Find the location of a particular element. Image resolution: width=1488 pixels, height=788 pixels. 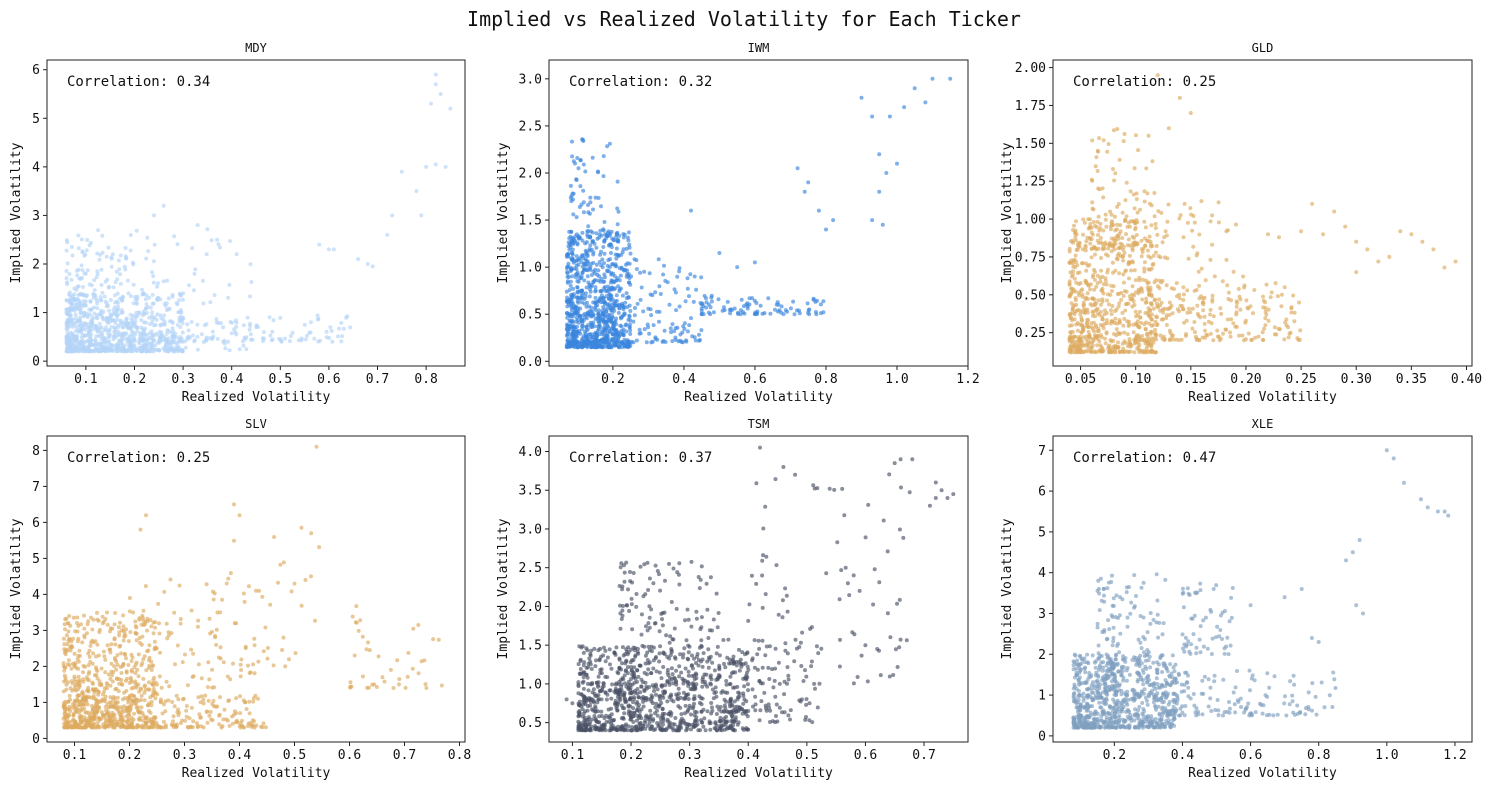

x-tick-label: 0.25 is located at coordinates (1300, 379).